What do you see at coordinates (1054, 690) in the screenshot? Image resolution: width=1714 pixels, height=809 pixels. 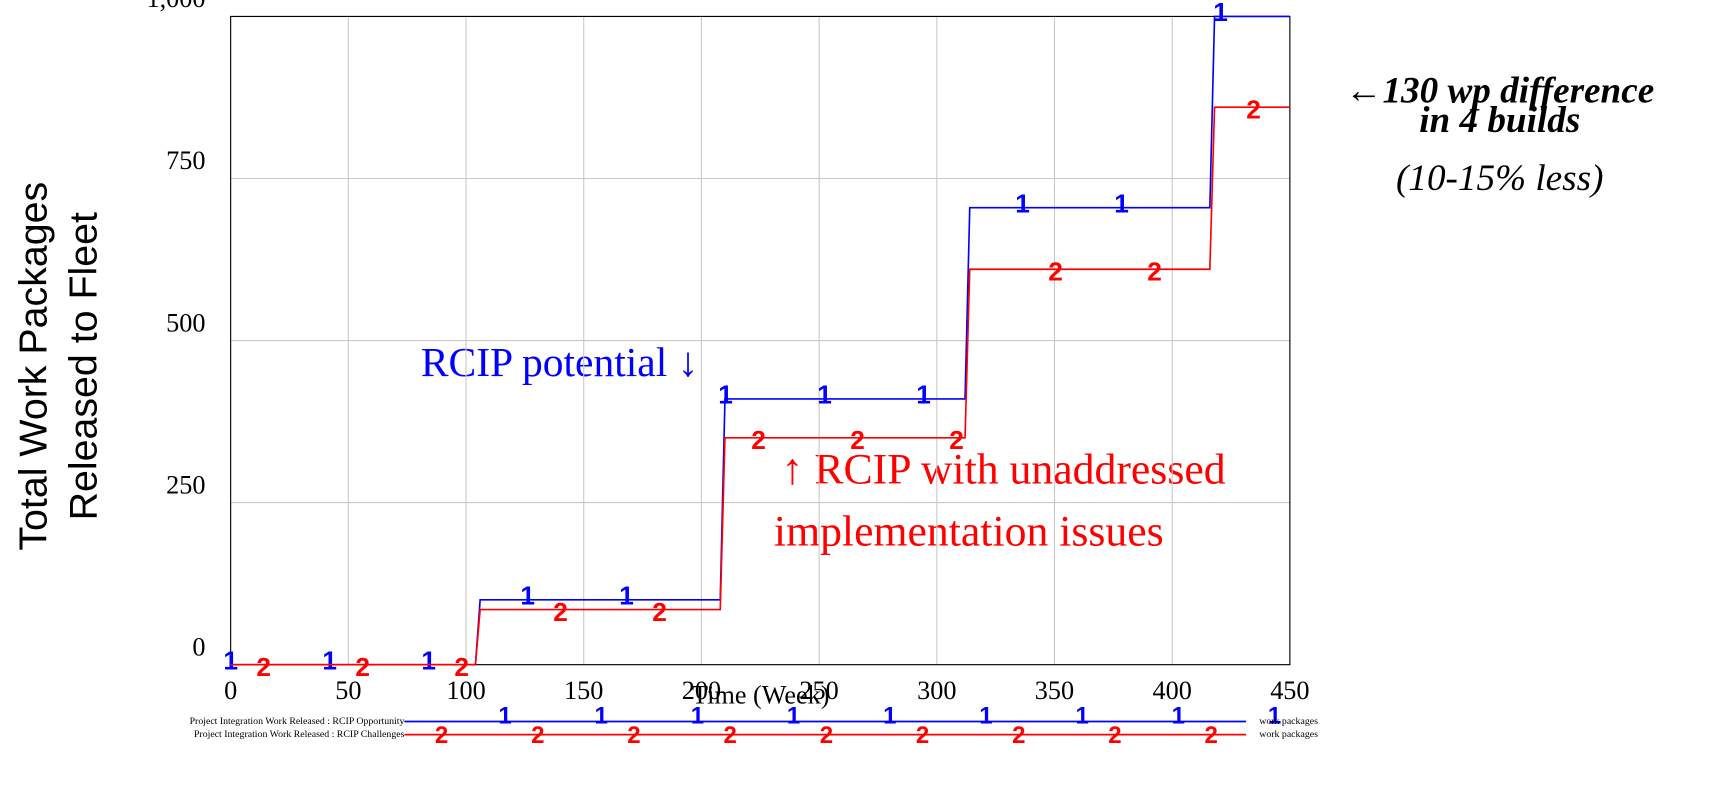 I see `x-tick-label: 350` at bounding box center [1054, 690].